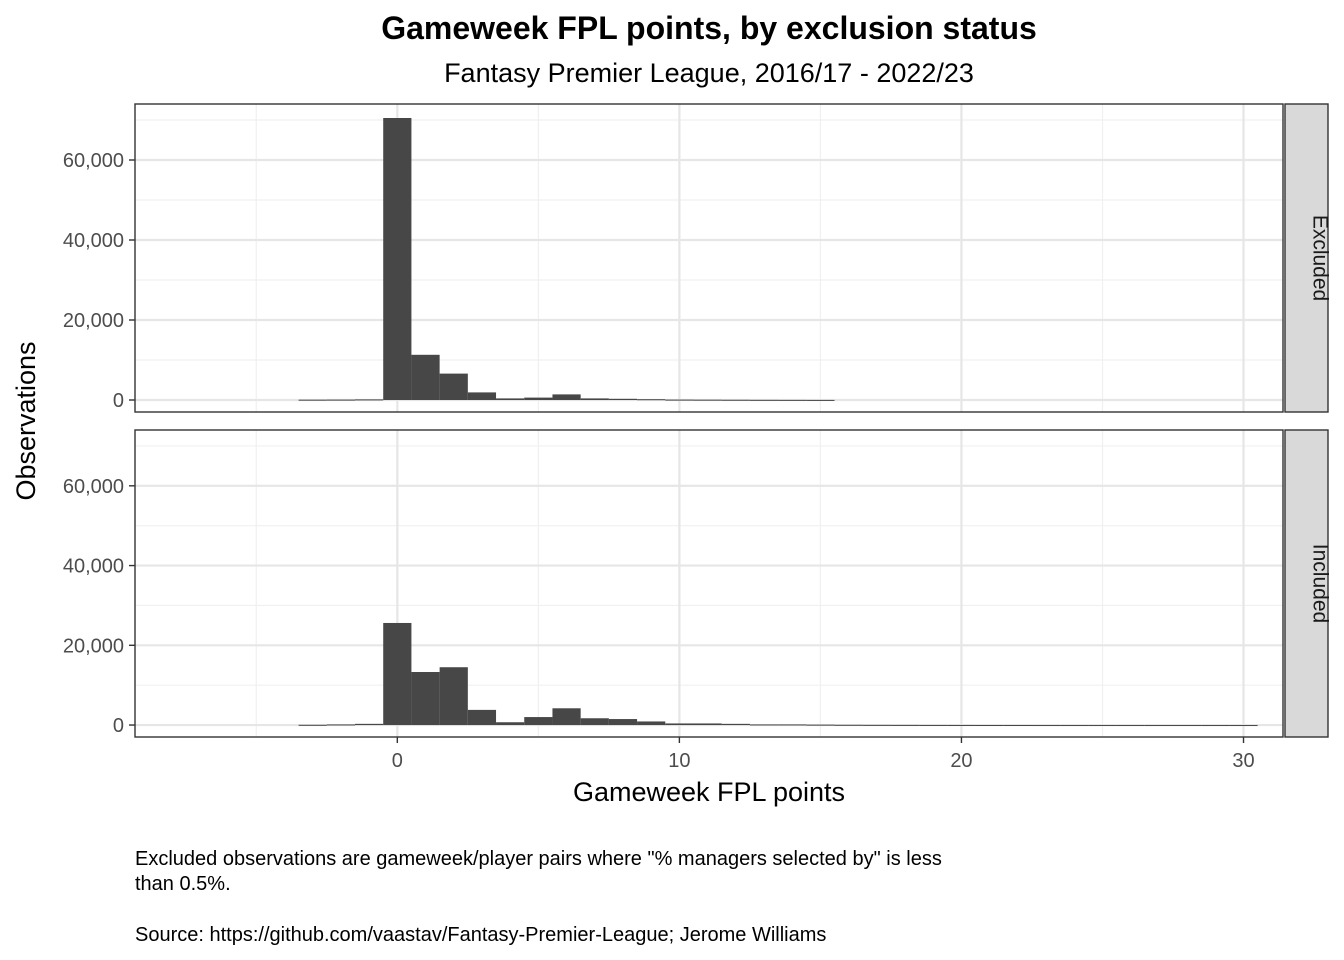 The height and width of the screenshot is (960, 1344). What do you see at coordinates (183, 884) in the screenshot?
I see `caption-line: than 0.5%.` at bounding box center [183, 884].